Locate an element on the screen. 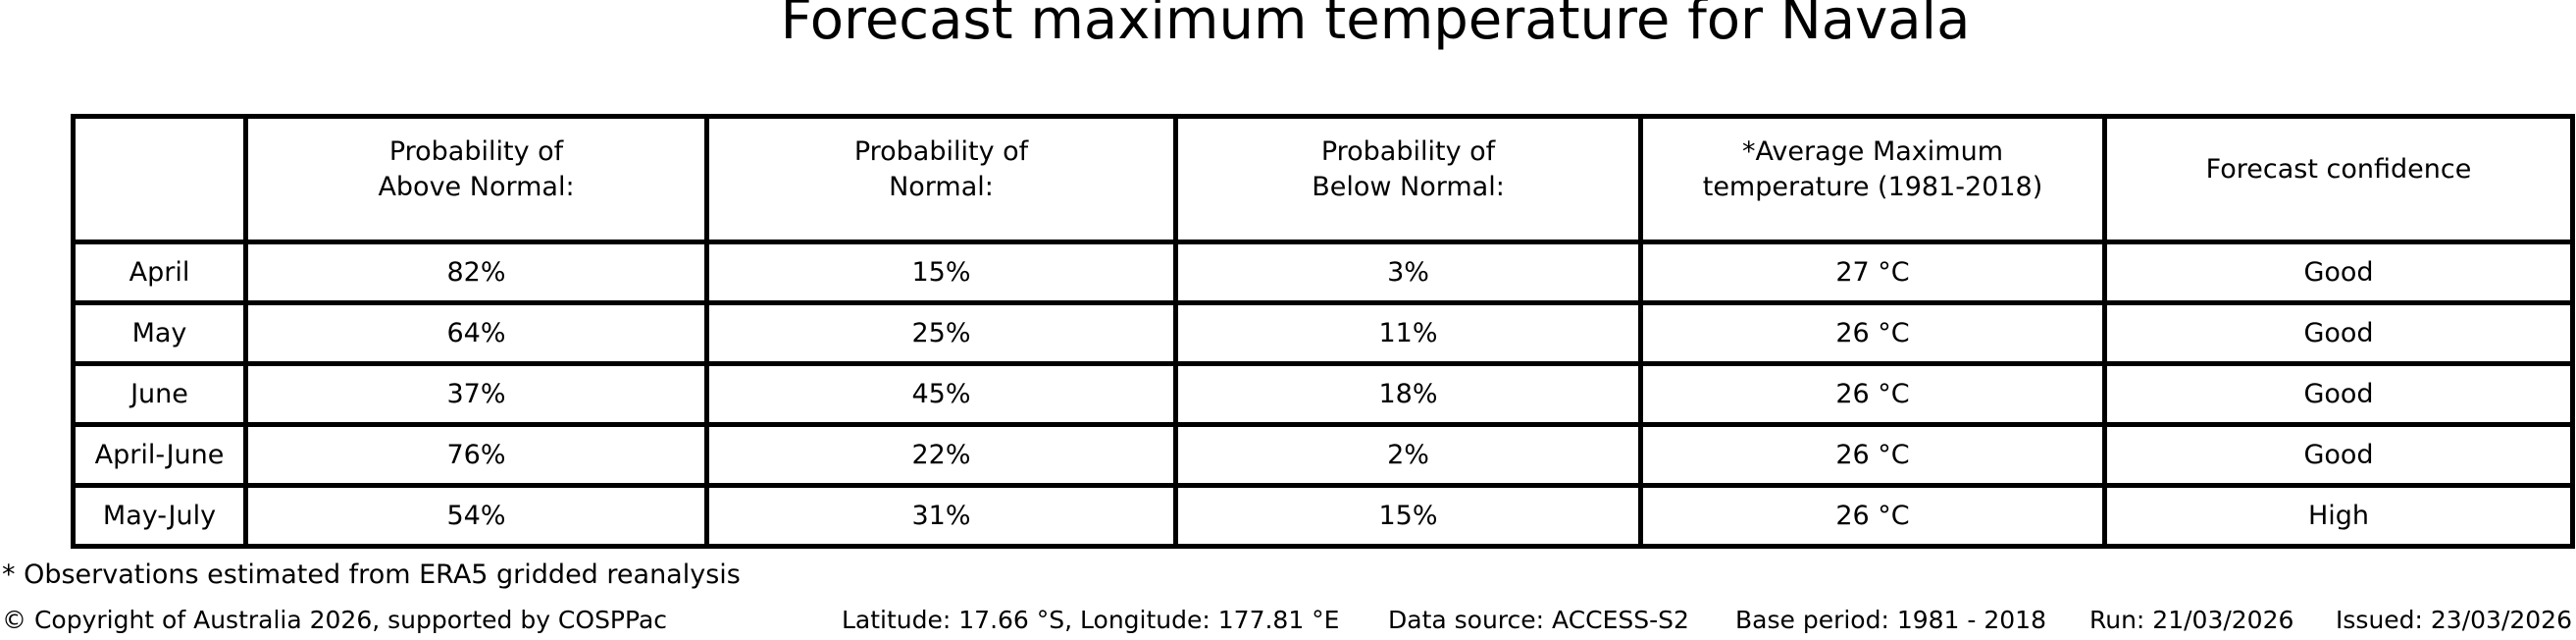  col-header-prob-below-normal: Probability of Below Normal: is located at coordinates (1408, 179).